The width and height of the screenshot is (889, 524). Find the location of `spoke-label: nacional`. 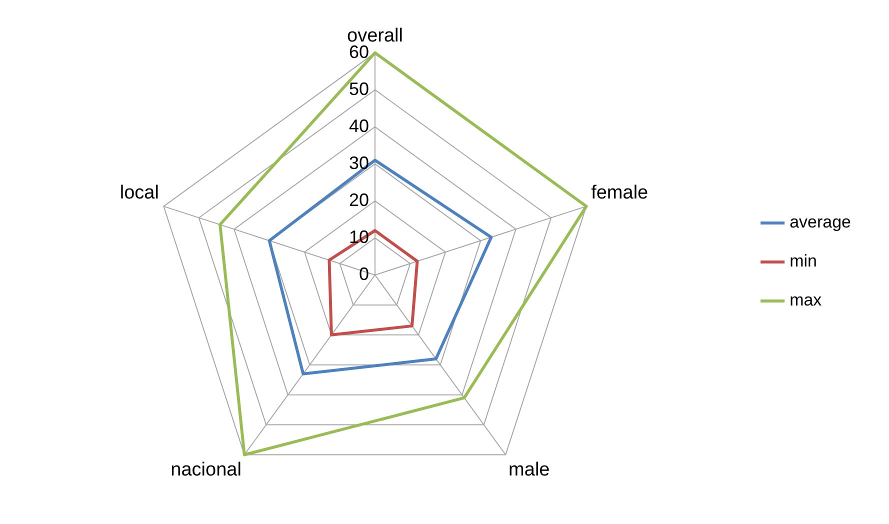

spoke-label: nacional is located at coordinates (206, 469).